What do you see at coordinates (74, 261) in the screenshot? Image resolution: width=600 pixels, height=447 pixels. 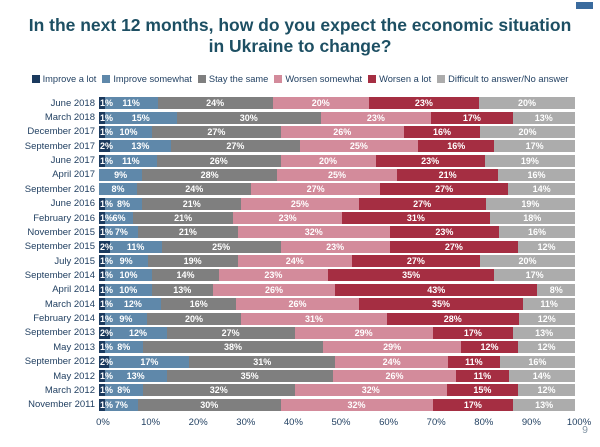 I see `category-label: July 2015` at bounding box center [74, 261].